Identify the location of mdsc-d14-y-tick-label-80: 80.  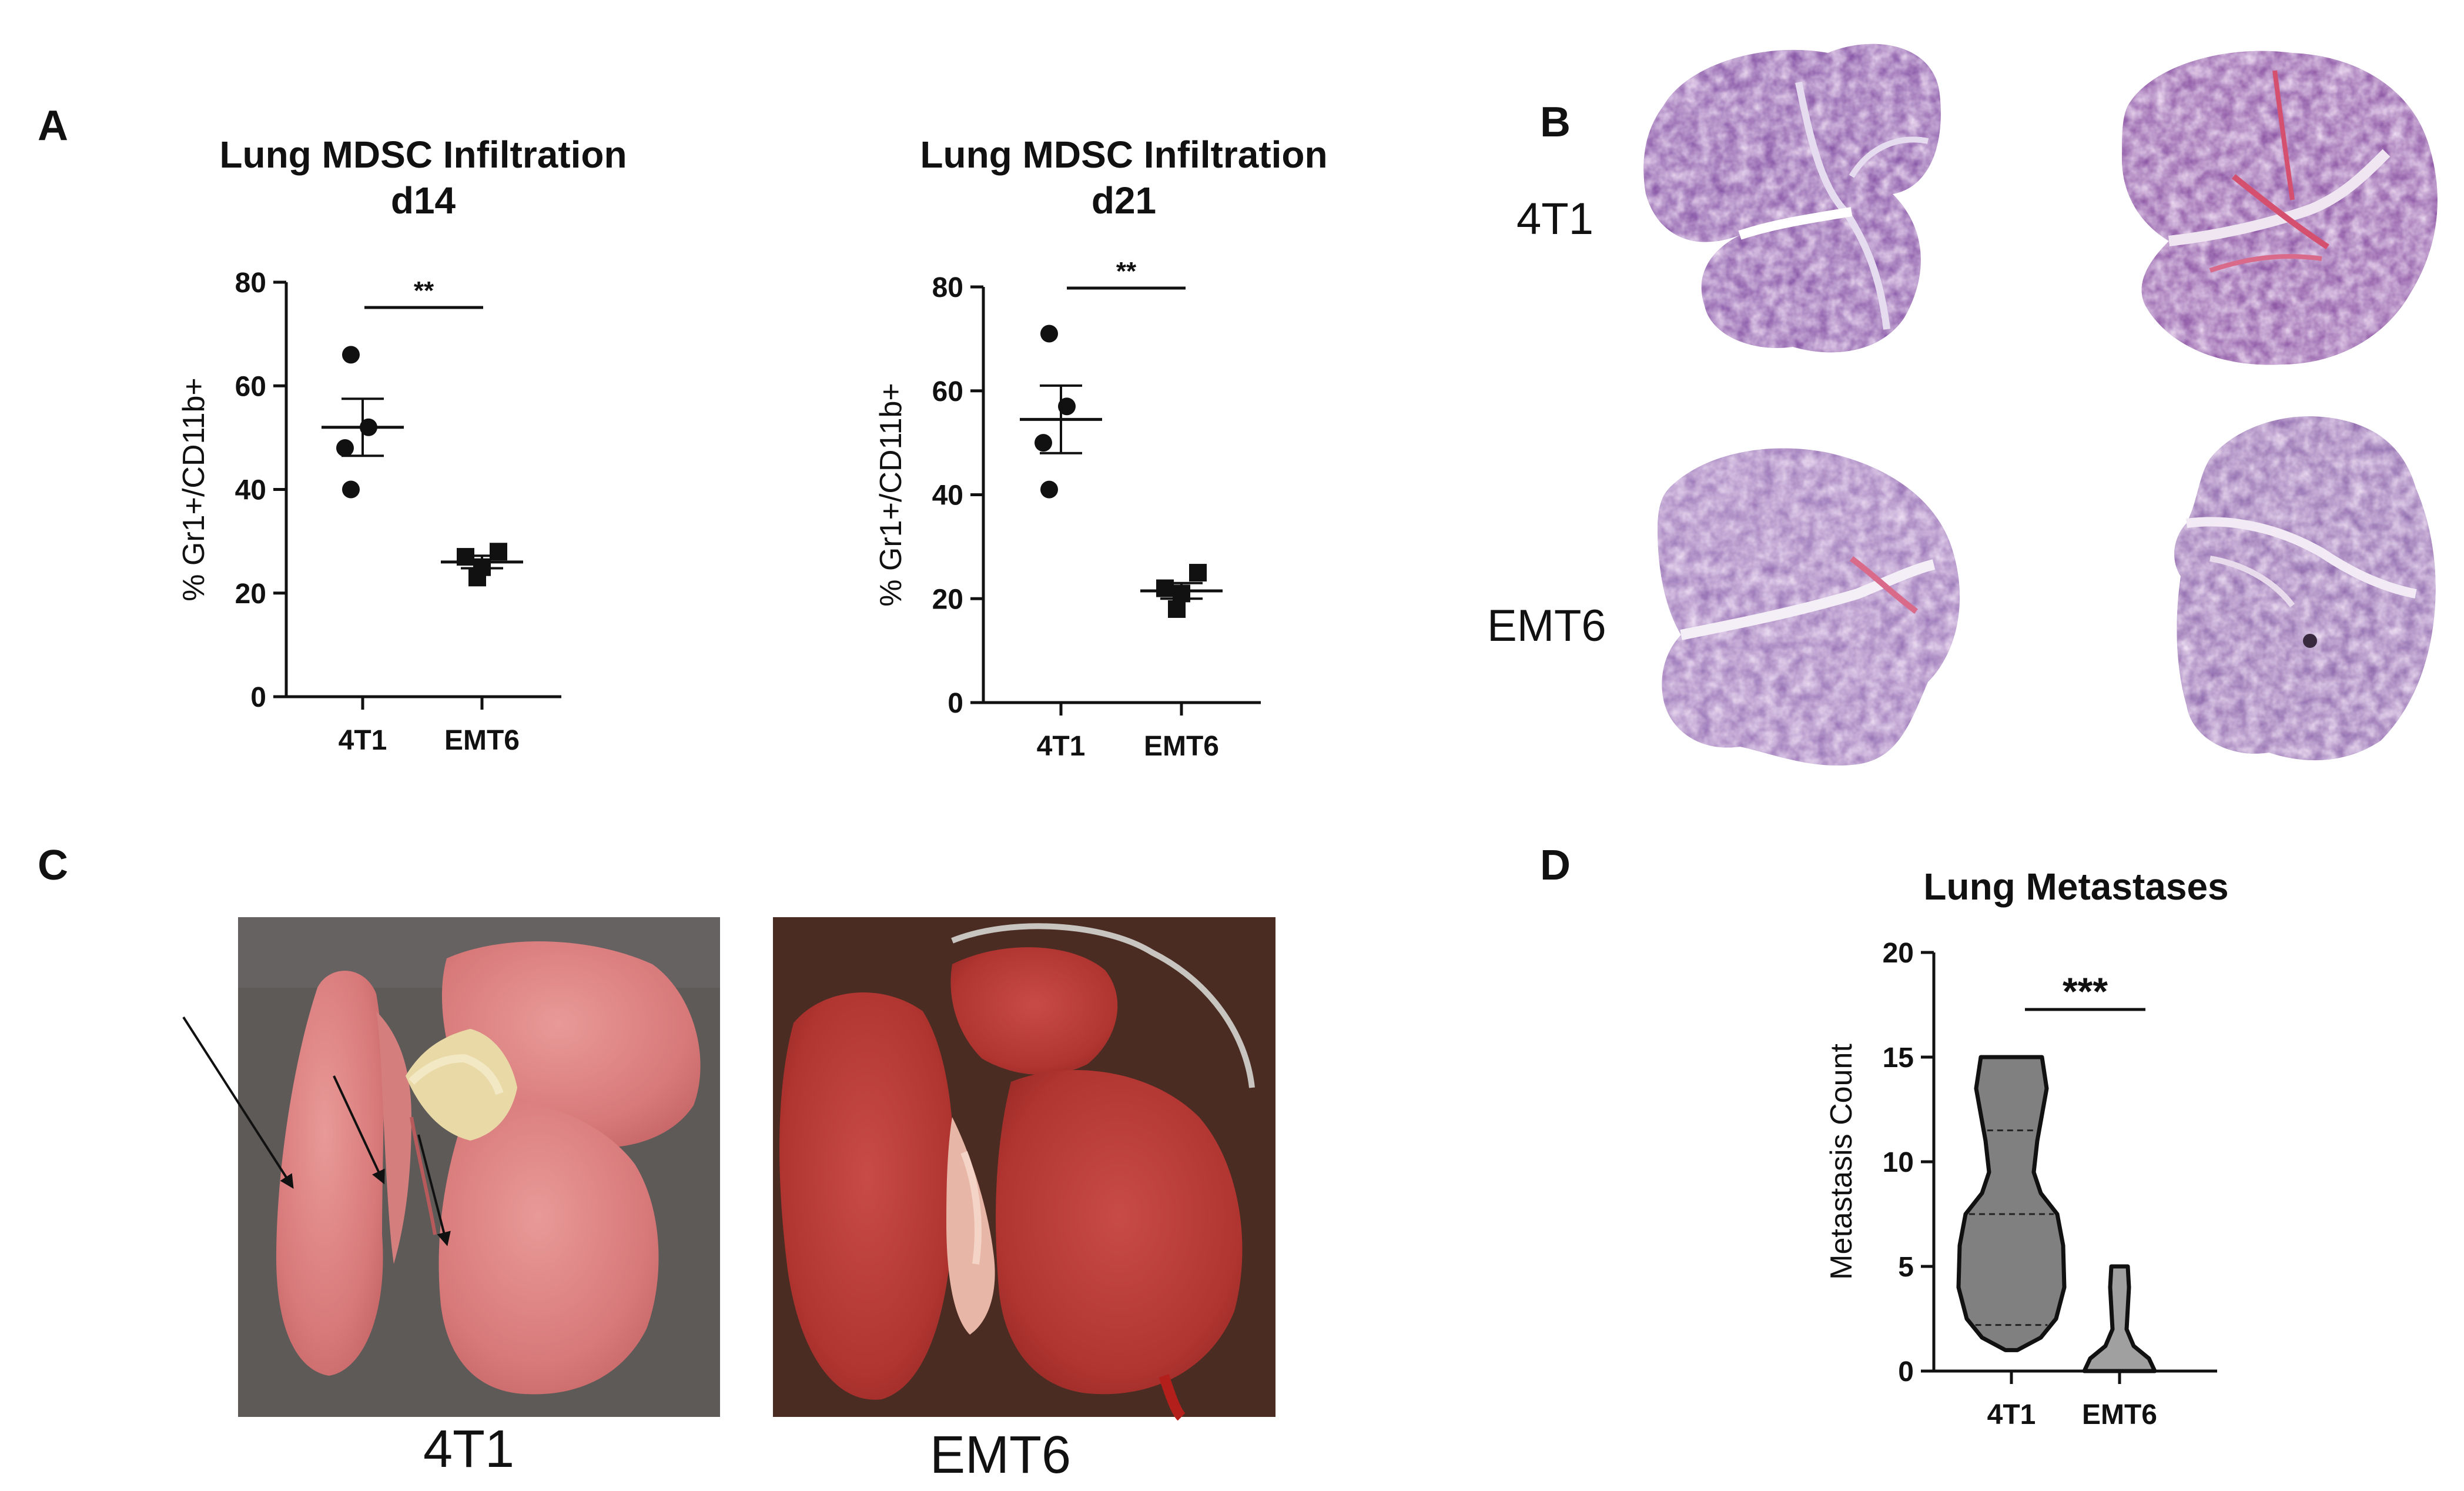
(250, 283).